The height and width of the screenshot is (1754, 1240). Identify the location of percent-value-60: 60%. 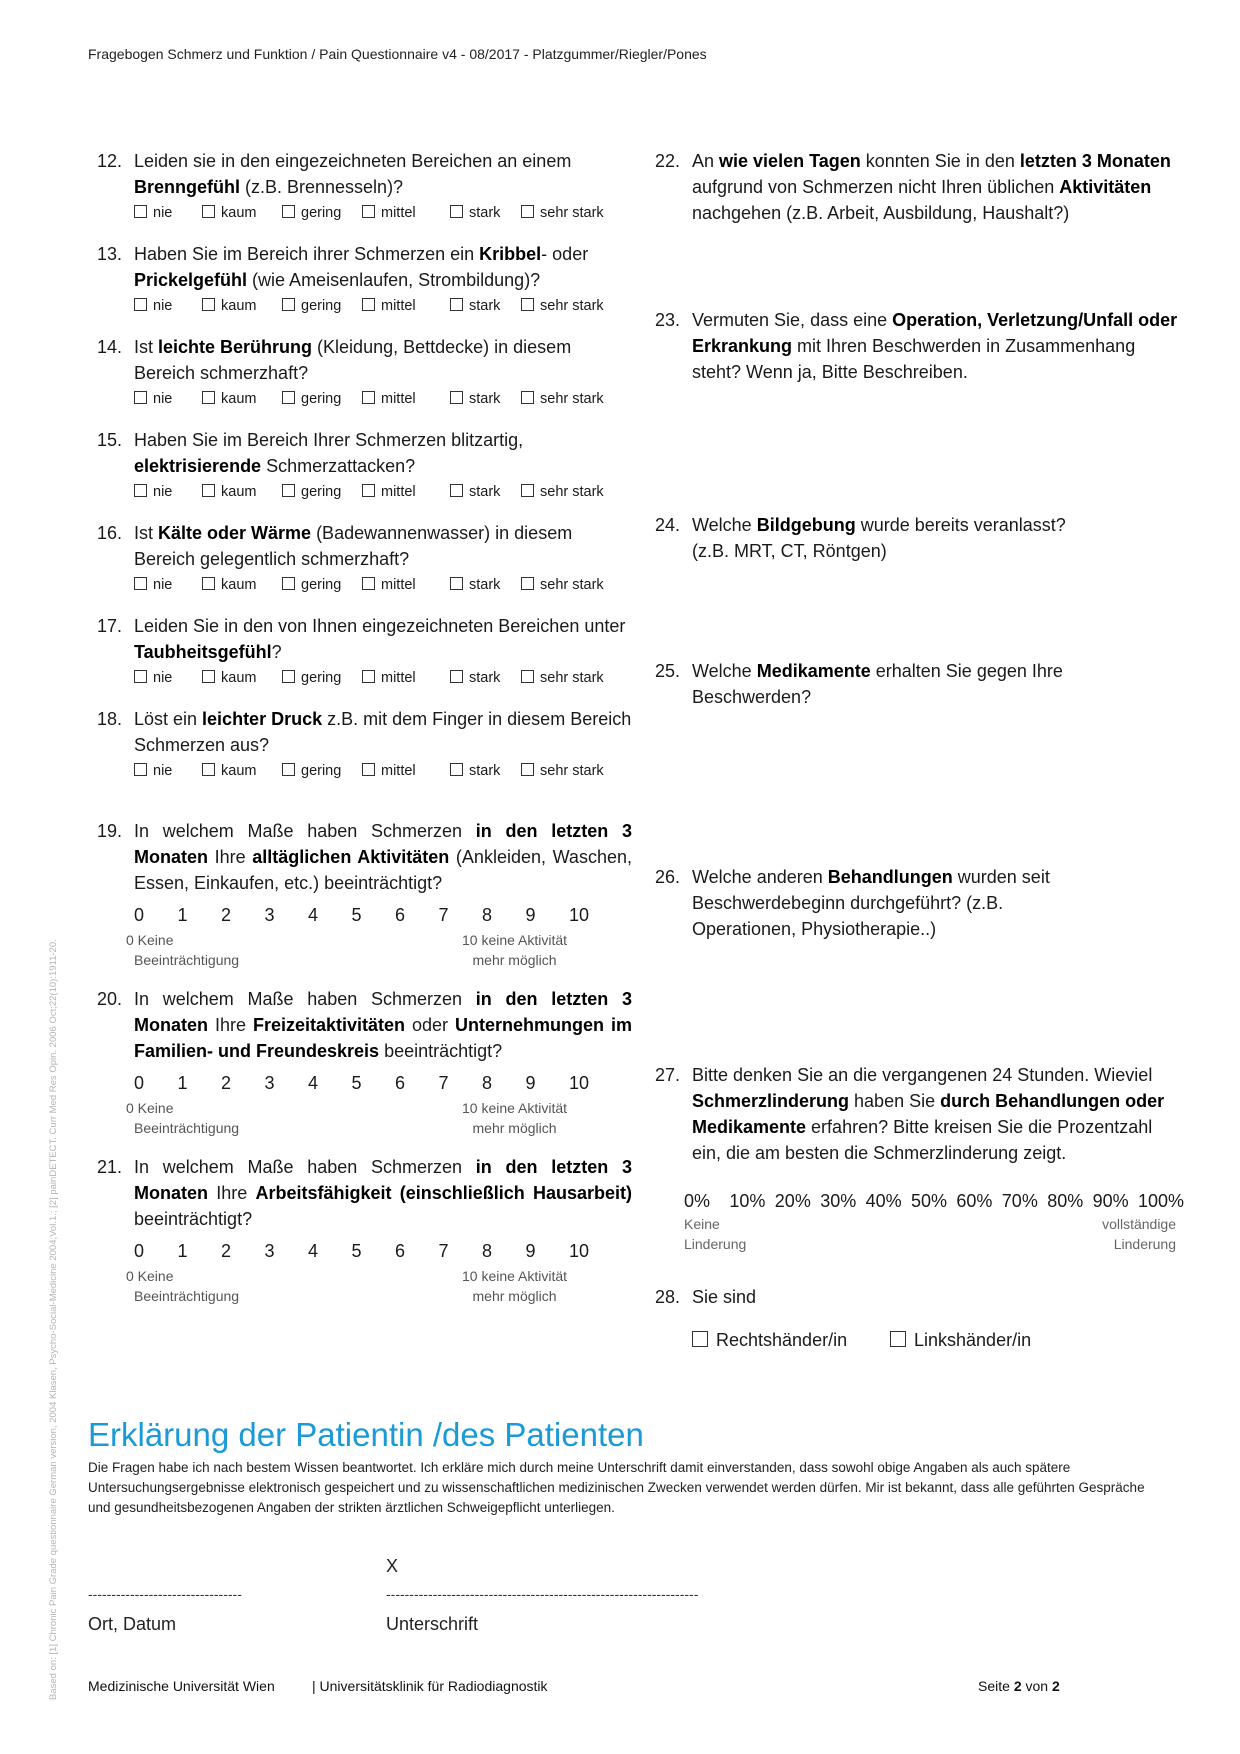
(974, 1201).